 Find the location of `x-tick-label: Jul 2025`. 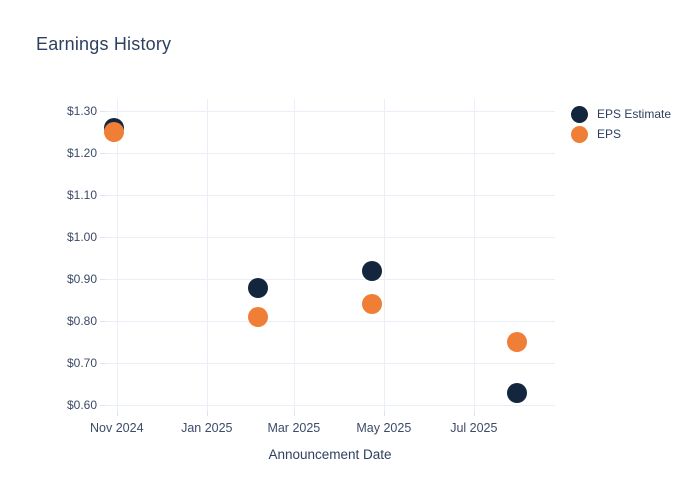

x-tick-label: Jul 2025 is located at coordinates (474, 428).